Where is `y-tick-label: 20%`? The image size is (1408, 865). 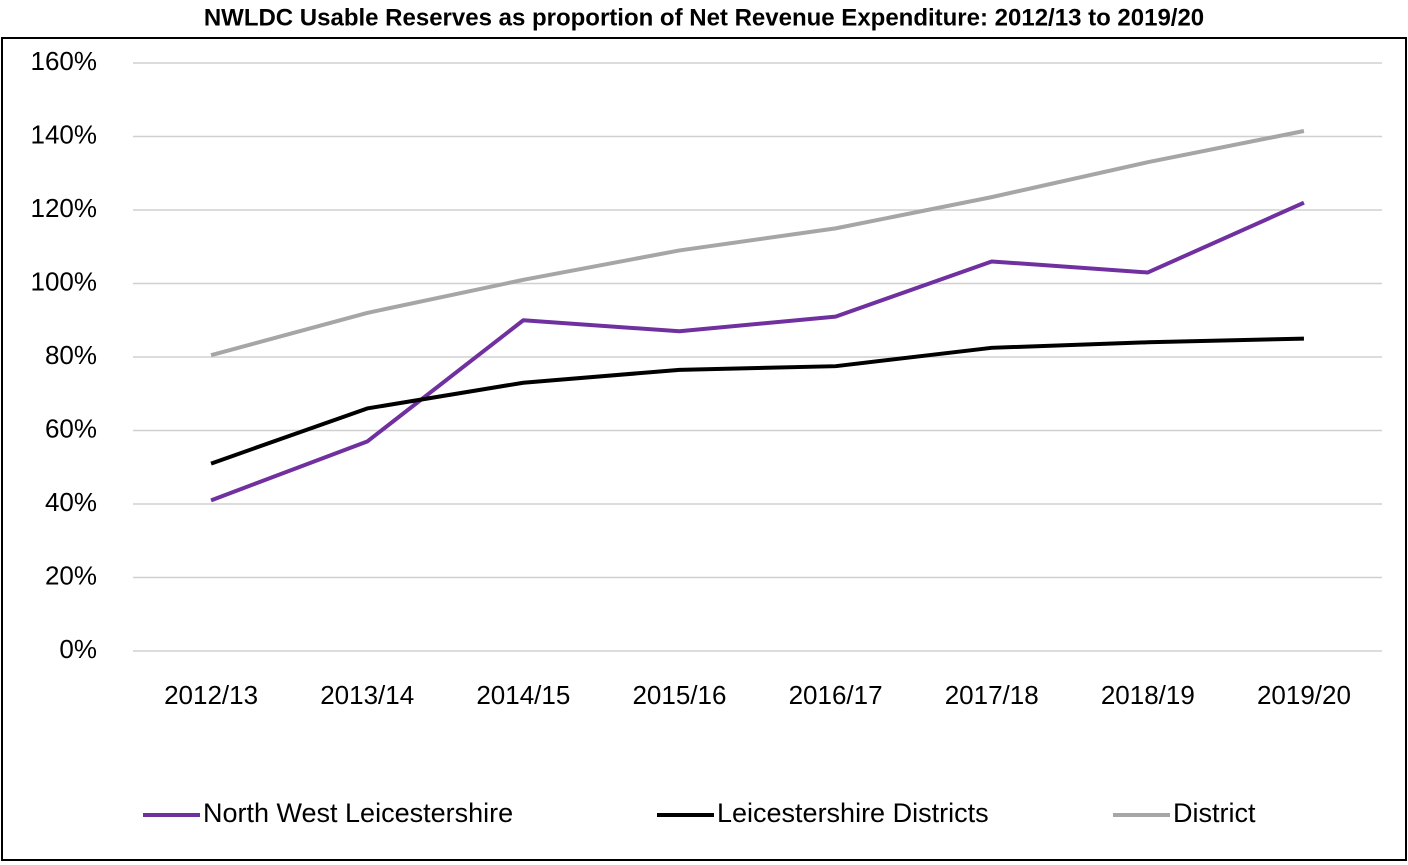
y-tick-label: 20% is located at coordinates (71, 575).